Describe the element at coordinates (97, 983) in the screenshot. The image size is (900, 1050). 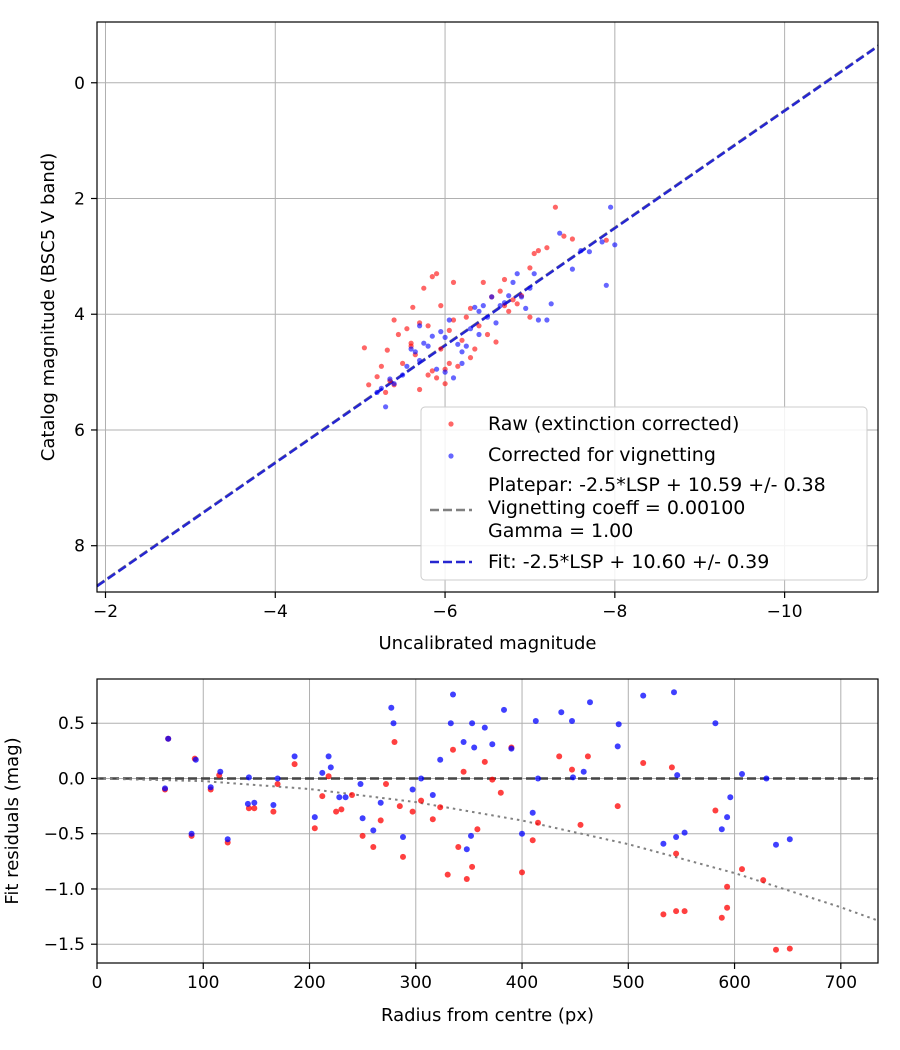
I see `x-tick-label: 0` at that location.